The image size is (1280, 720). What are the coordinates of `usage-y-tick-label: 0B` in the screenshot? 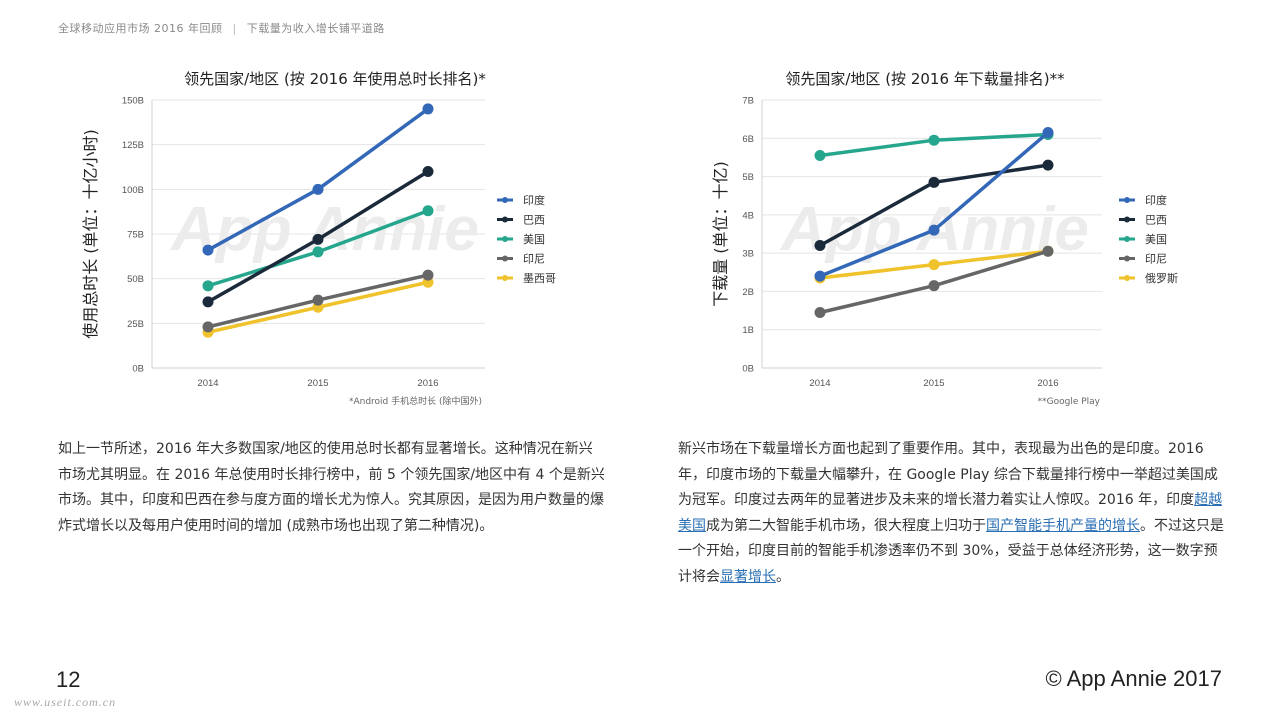 It's located at (138, 369).